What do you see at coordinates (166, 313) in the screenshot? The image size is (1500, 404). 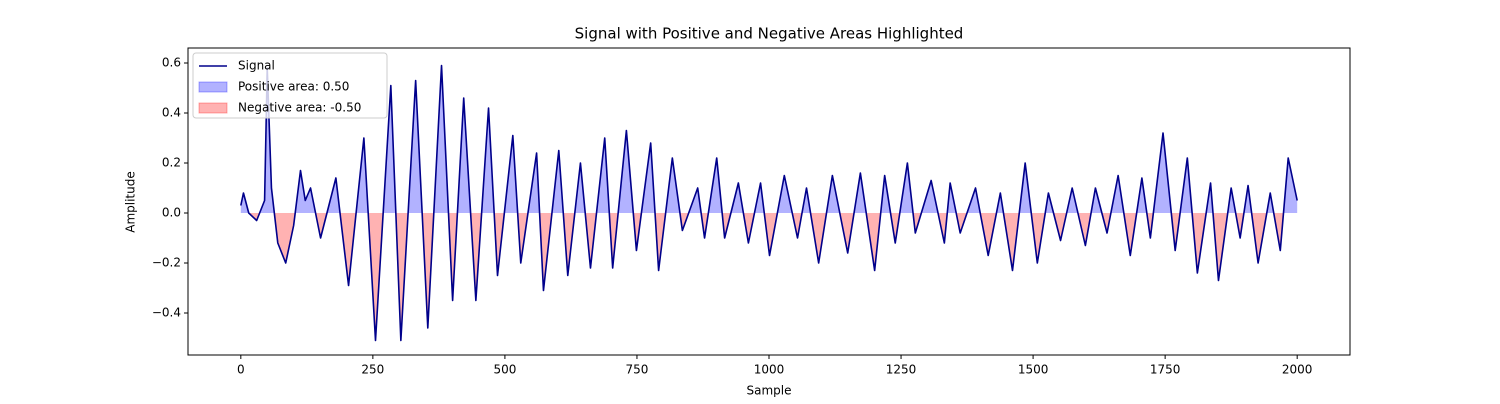 I see `y-tick-label: −0.4` at bounding box center [166, 313].